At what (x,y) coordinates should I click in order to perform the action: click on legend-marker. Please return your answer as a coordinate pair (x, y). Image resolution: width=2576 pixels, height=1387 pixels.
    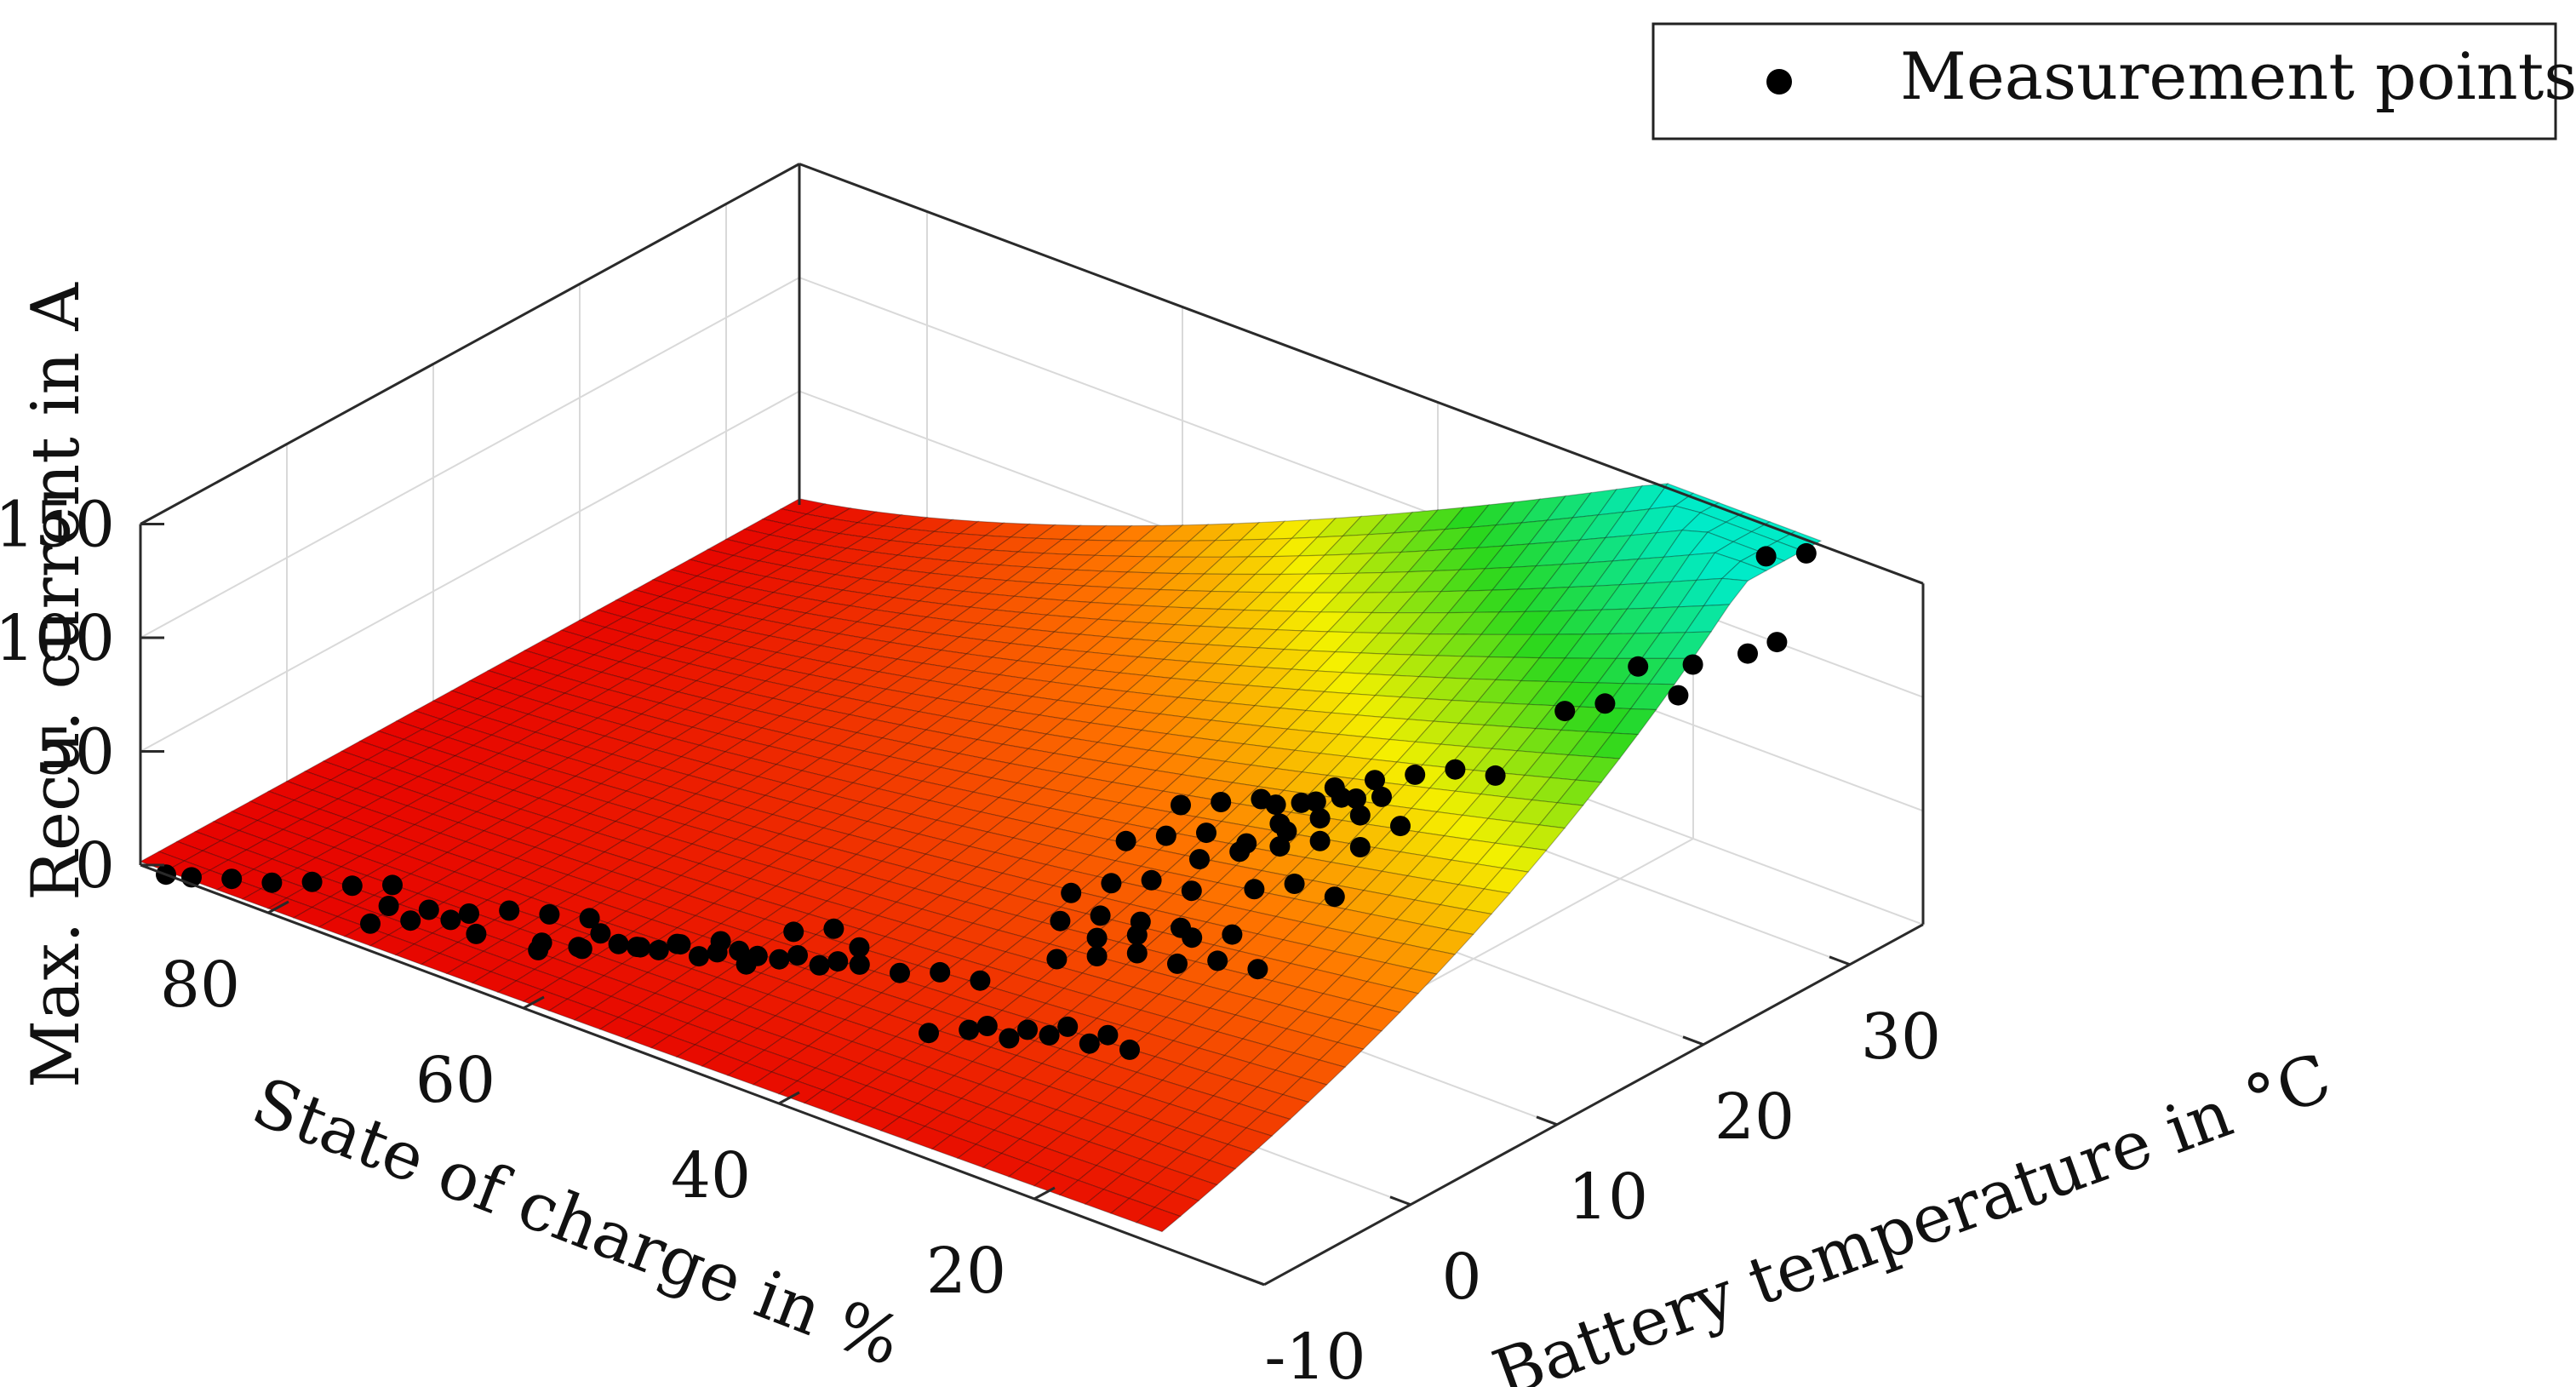
    Looking at the image, I should click on (1779, 82).